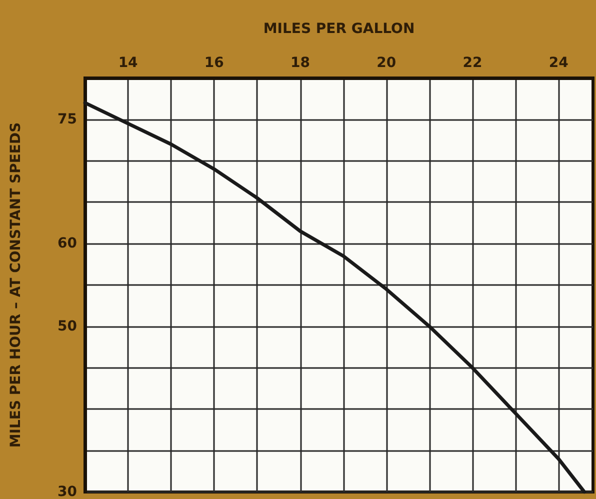 The image size is (596, 499). What do you see at coordinates (300, 63) in the screenshot?
I see `x-tick-label: 18` at bounding box center [300, 63].